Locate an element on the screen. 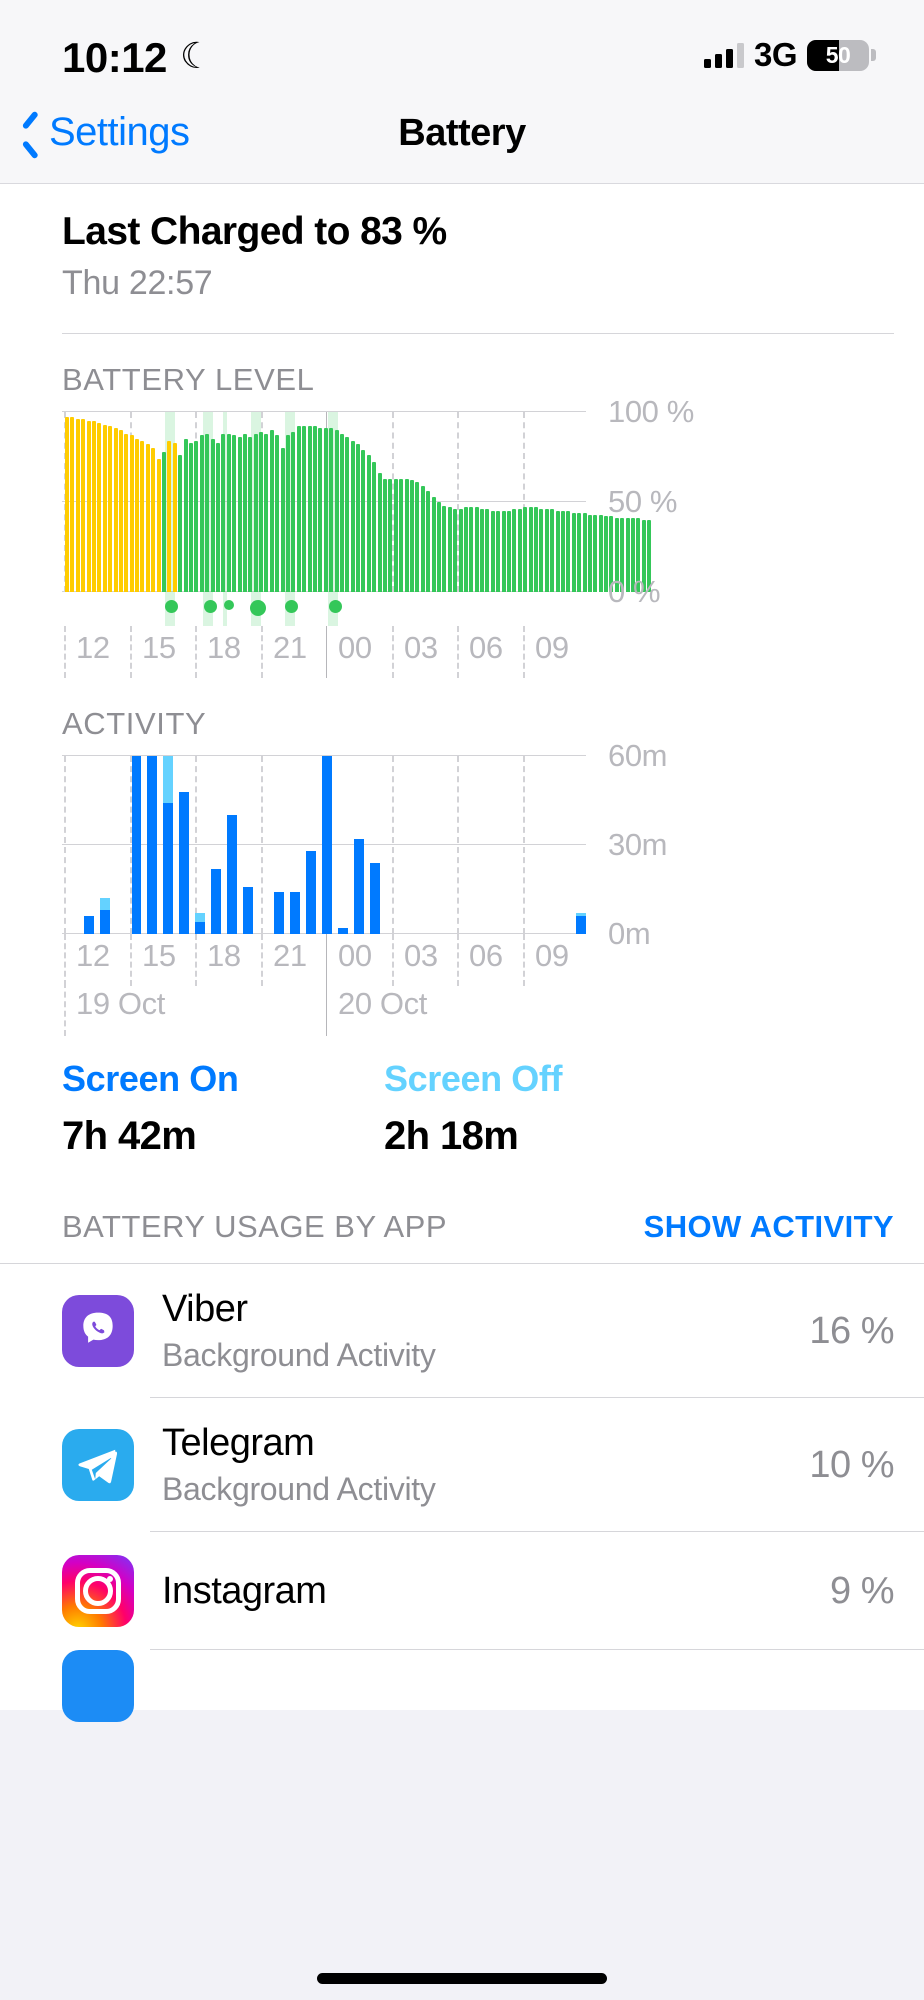  back-button: Settings is located at coordinates (106, 132).